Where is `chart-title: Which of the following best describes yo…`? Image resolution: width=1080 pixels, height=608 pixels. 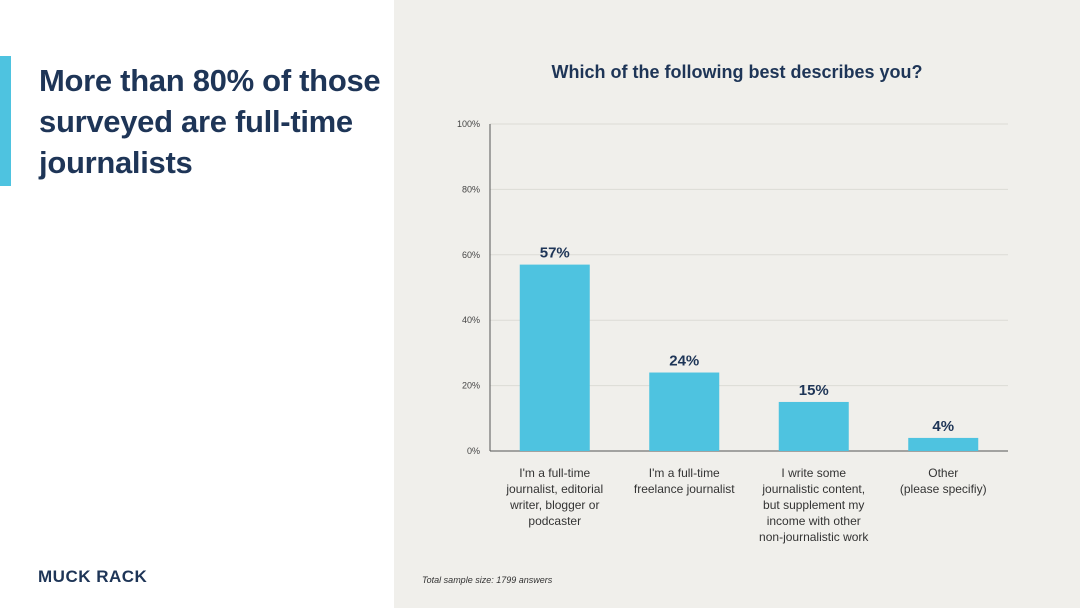 chart-title: Which of the following best describes yo… is located at coordinates (737, 72).